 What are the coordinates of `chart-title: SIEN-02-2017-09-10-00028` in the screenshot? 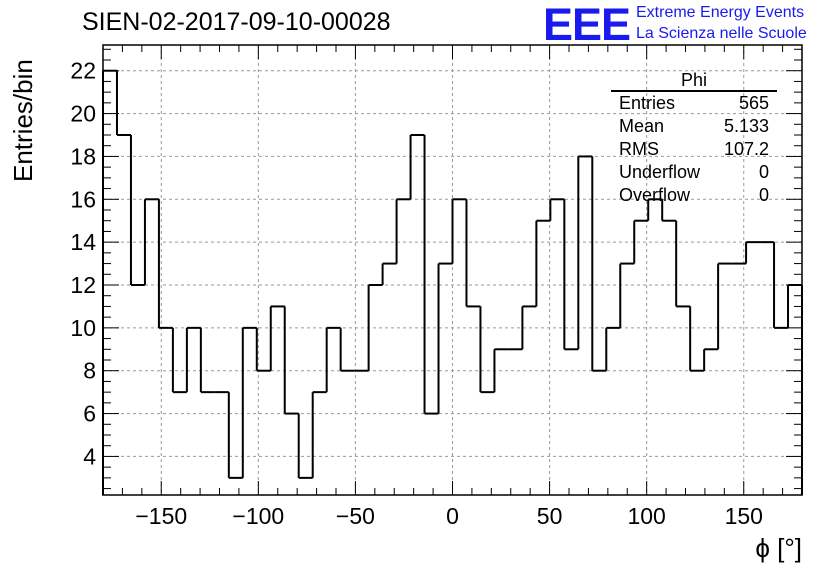 It's located at (236, 22).